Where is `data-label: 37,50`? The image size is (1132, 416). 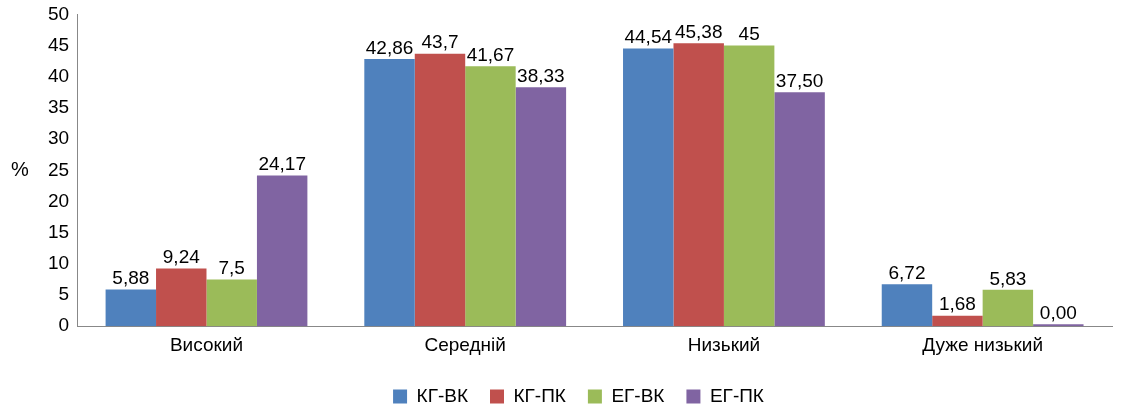
data-label: 37,50 is located at coordinates (799, 81).